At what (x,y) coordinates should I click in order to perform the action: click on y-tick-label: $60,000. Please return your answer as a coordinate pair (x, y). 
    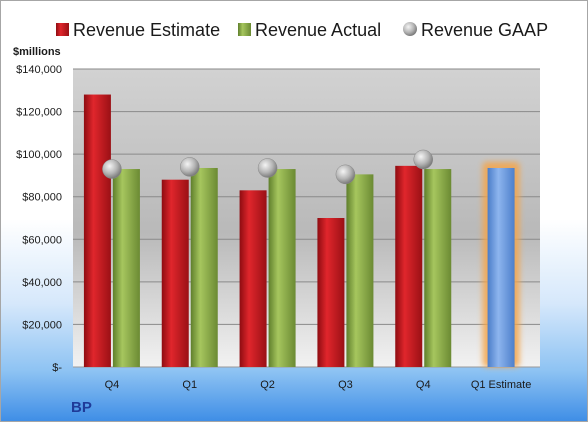
    Looking at the image, I should click on (42, 240).